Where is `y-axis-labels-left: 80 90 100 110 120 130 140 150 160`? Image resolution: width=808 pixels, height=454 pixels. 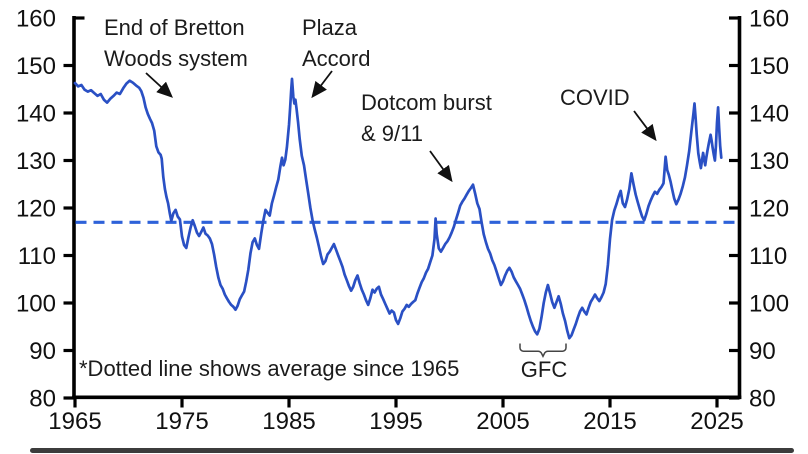 y-axis-labels-left: 80 90 100 110 120 130 140 150 160 is located at coordinates (36, 209).